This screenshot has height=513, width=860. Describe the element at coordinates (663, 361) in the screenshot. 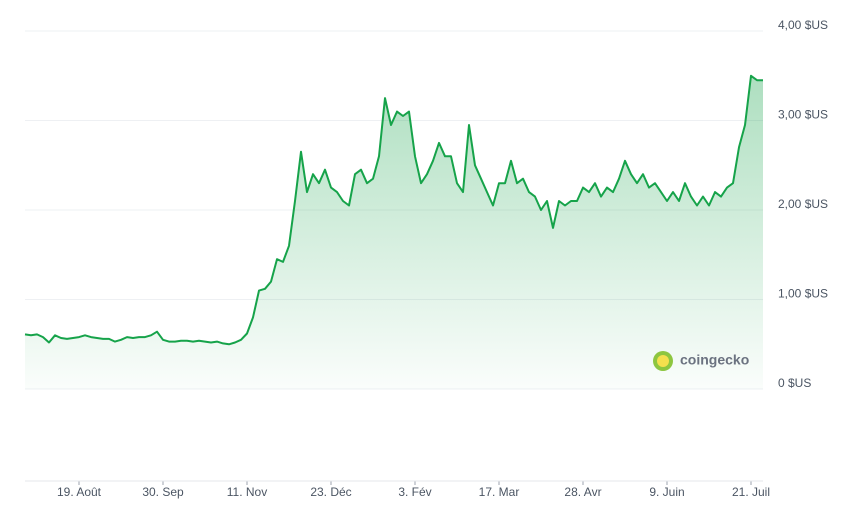

I see `logo-inner` at that location.